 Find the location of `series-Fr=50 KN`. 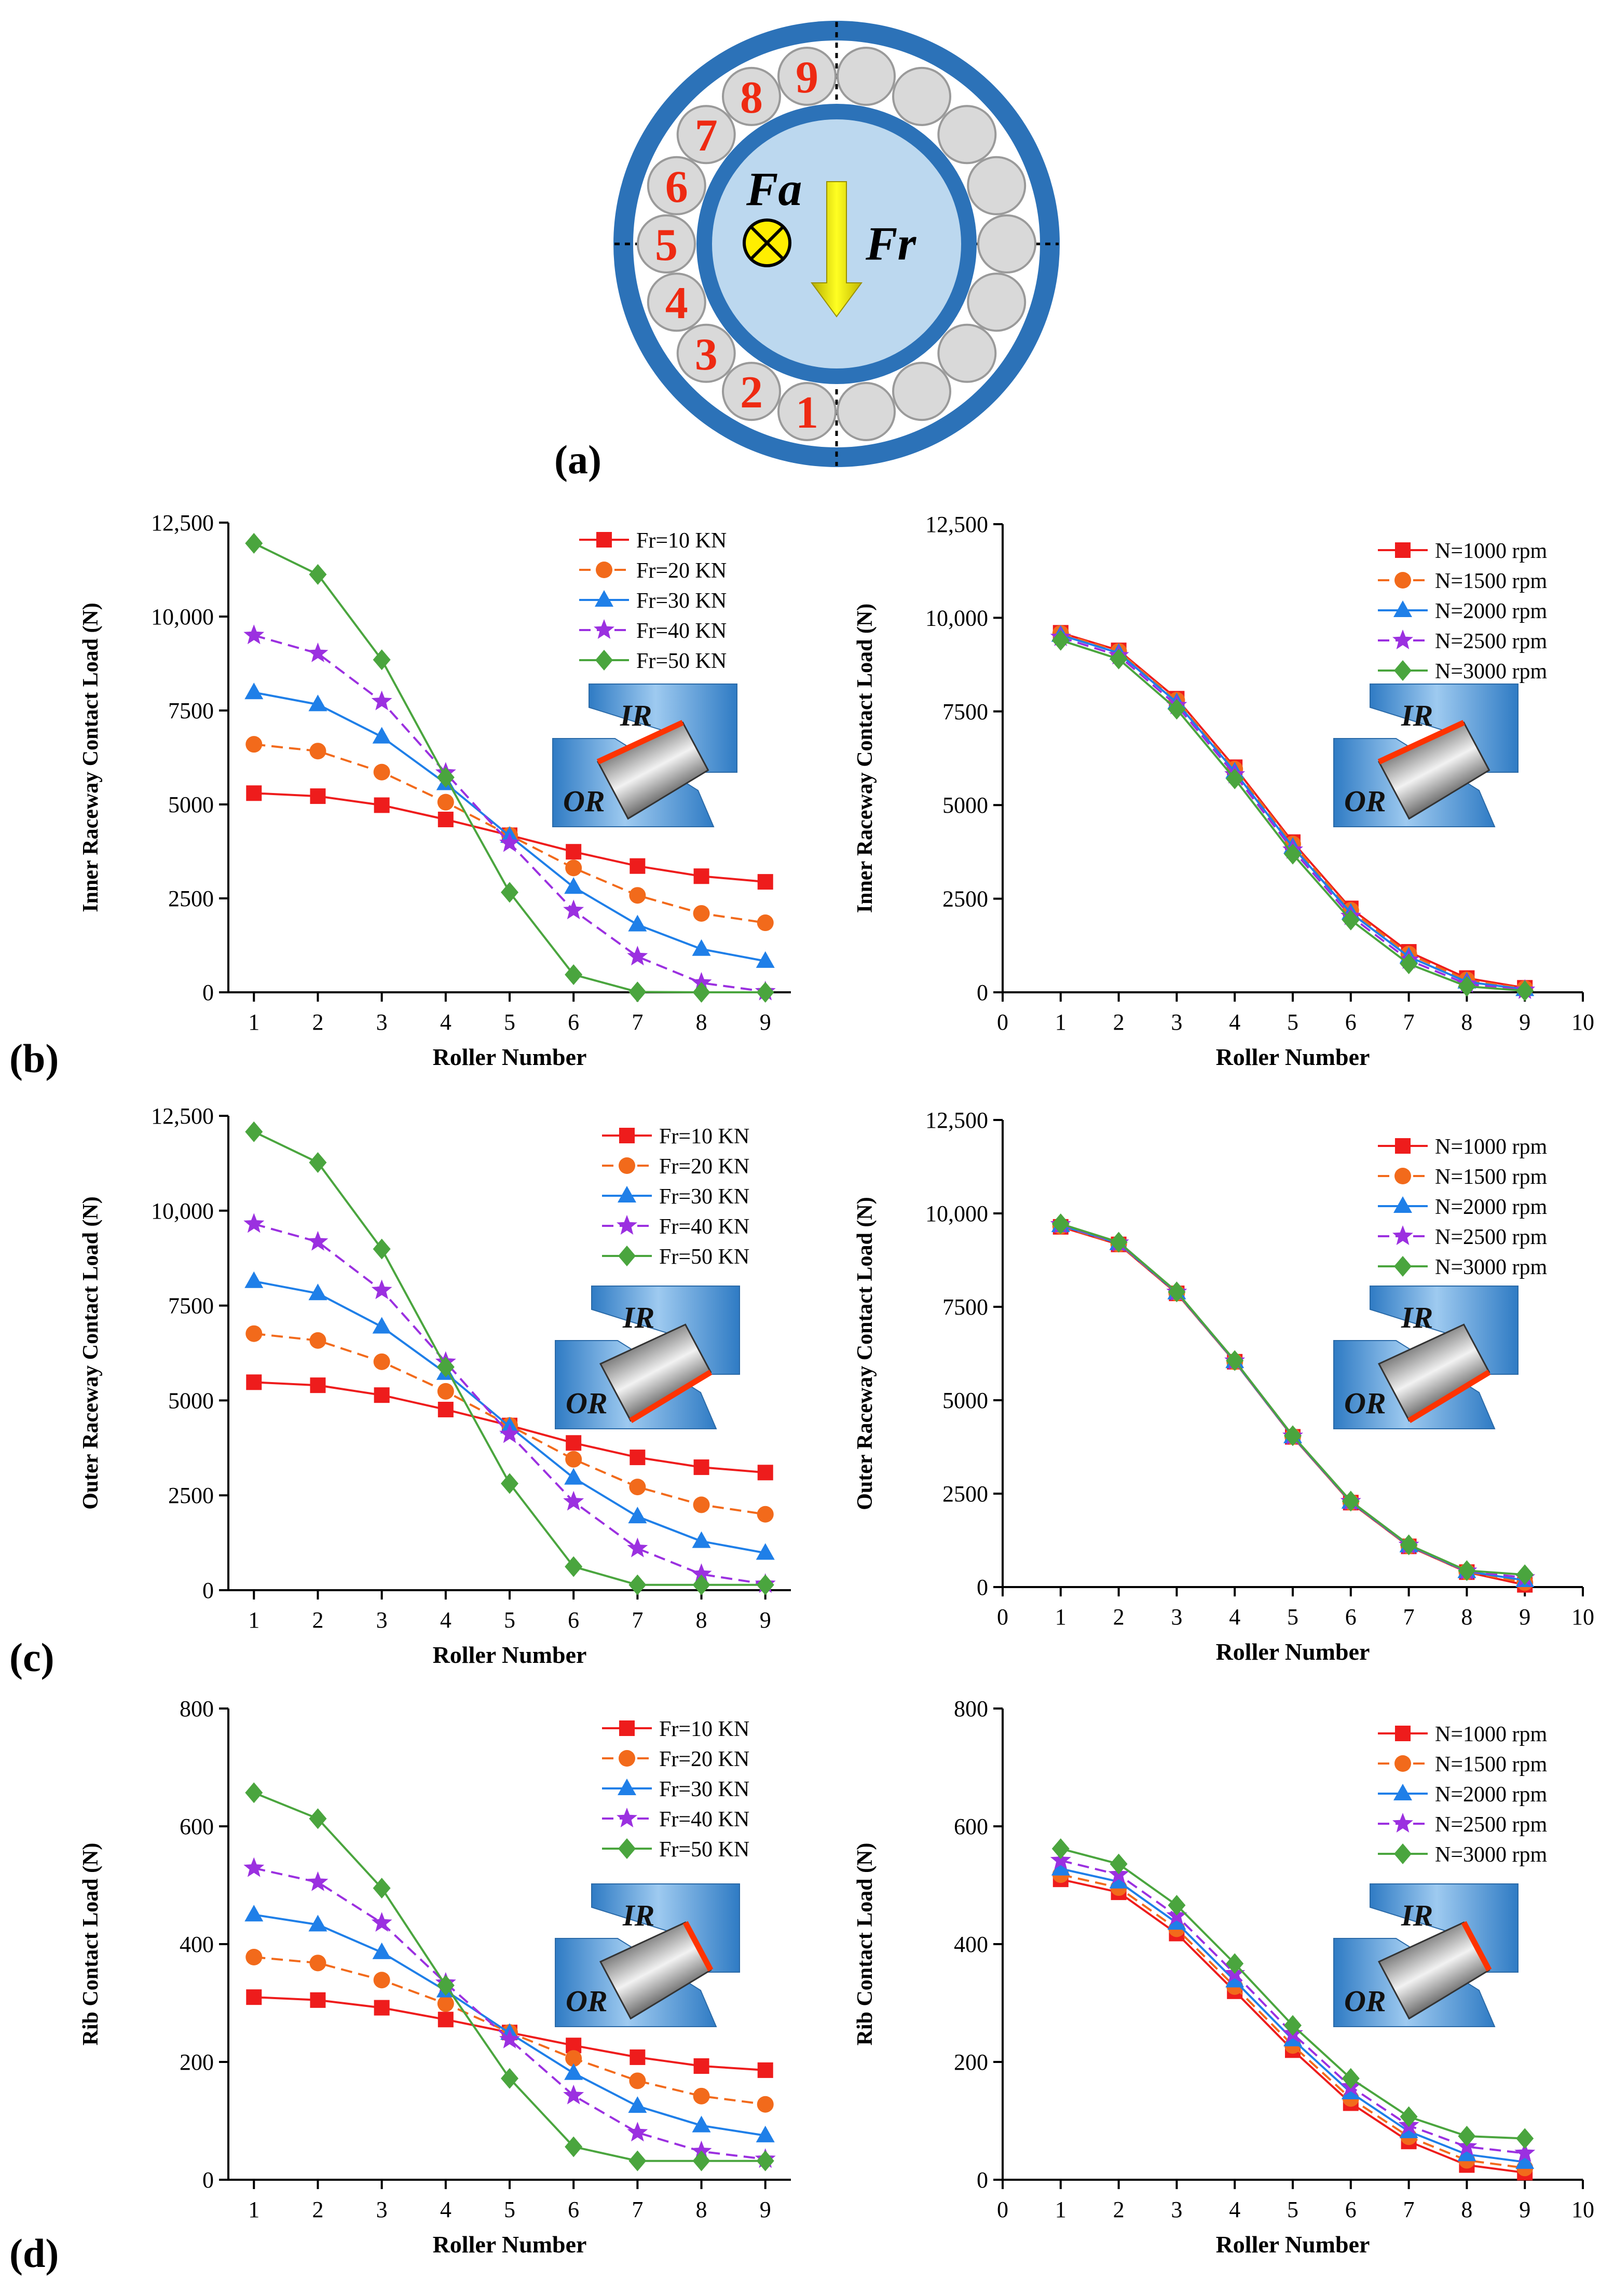

series-Fr=50 KN is located at coordinates (510, 767).